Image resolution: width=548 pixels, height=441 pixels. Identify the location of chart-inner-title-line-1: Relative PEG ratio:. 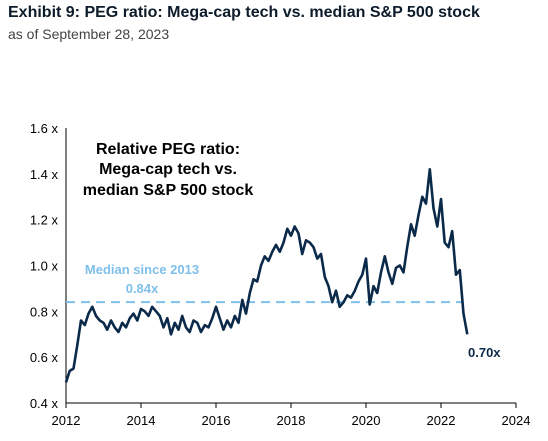
(168, 149).